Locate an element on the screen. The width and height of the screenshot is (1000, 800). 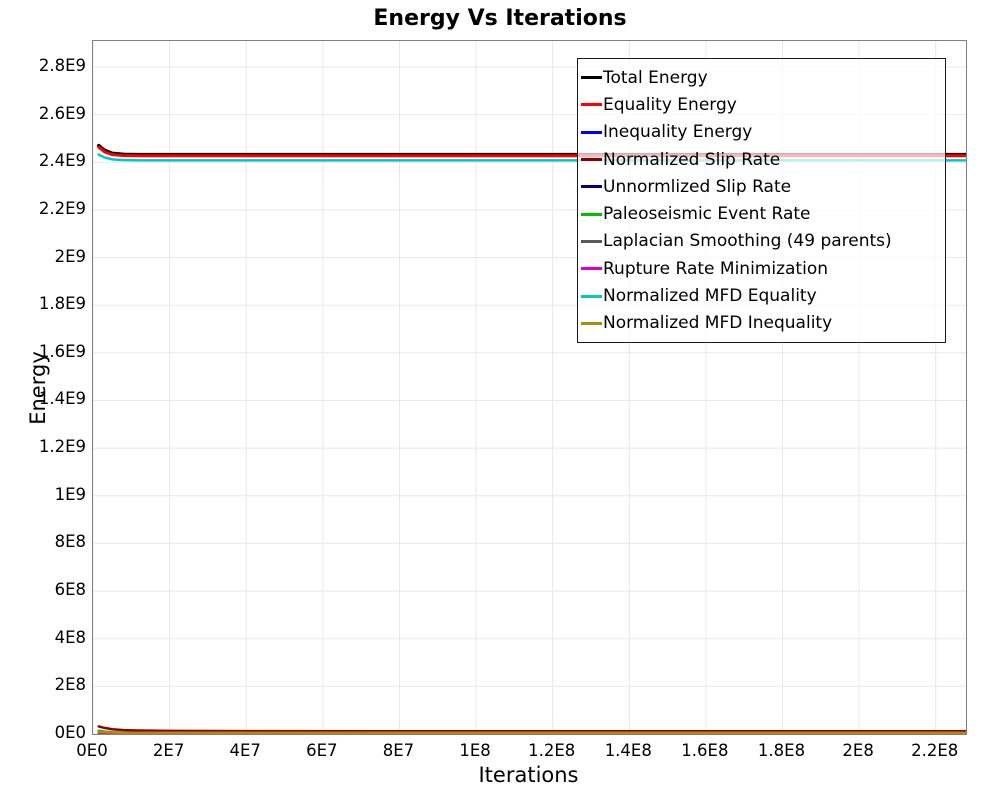
legend-item: Paleoseismic Event Rate is located at coordinates (763, 213).